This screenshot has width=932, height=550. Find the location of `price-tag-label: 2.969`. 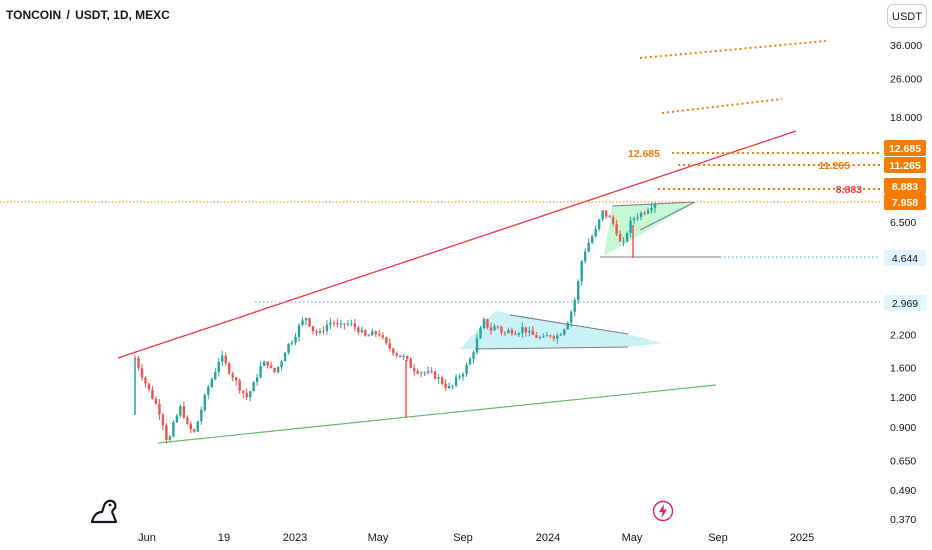

price-tag-label: 2.969 is located at coordinates (905, 304).